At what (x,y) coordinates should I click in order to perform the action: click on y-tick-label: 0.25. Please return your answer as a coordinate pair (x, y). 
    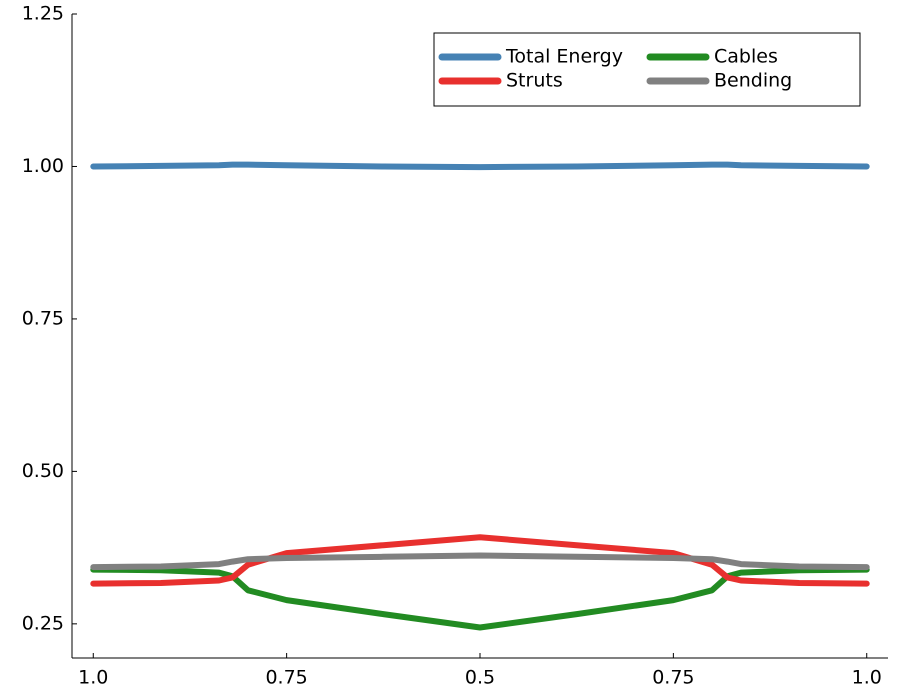
    Looking at the image, I should click on (43, 623).